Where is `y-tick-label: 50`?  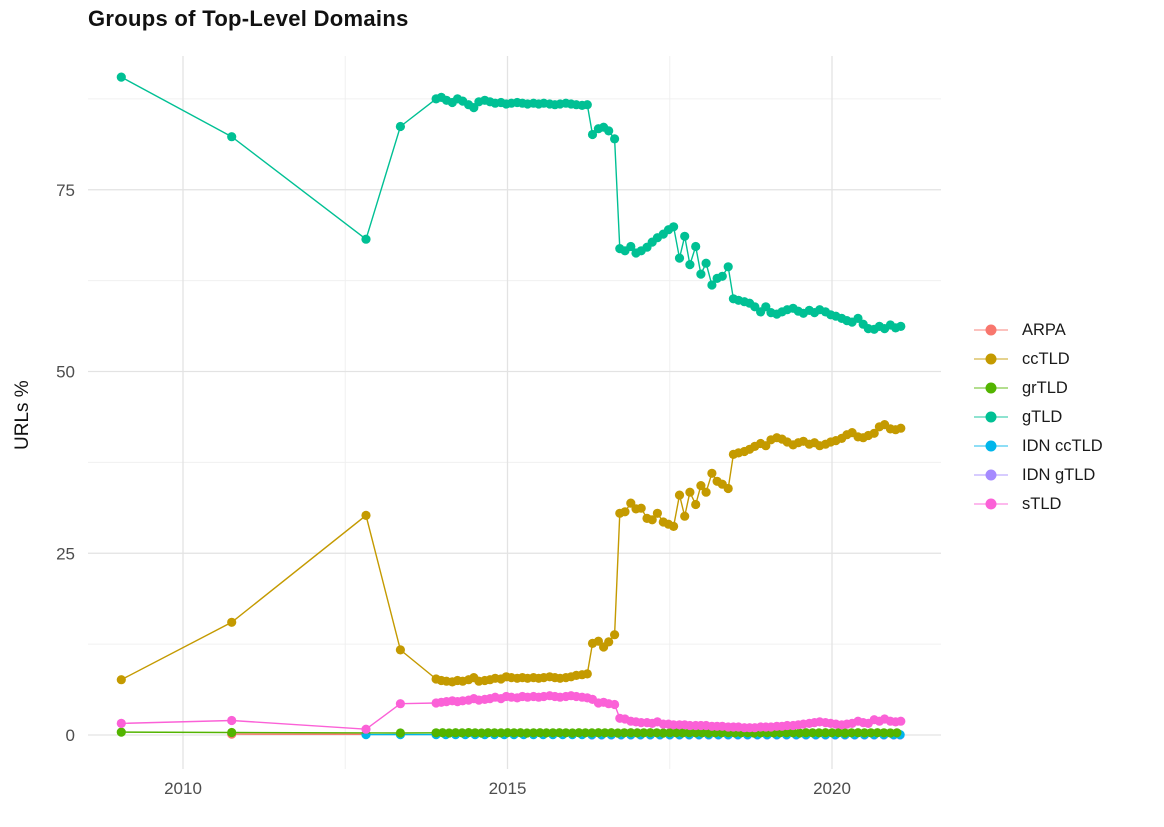
y-tick-label: 50 is located at coordinates (65, 372).